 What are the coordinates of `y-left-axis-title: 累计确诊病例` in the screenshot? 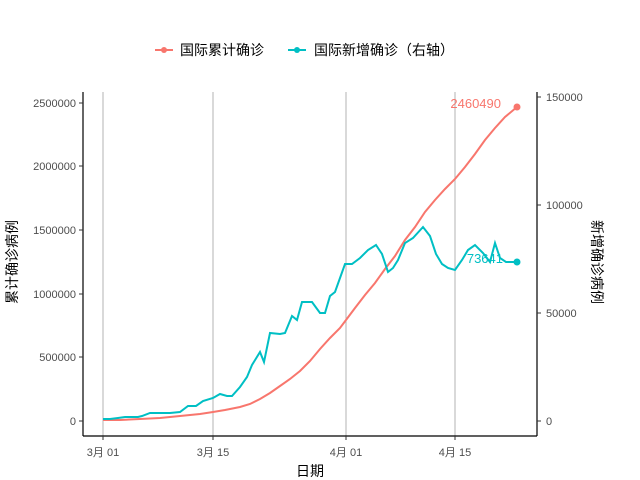 It's located at (13, 262).